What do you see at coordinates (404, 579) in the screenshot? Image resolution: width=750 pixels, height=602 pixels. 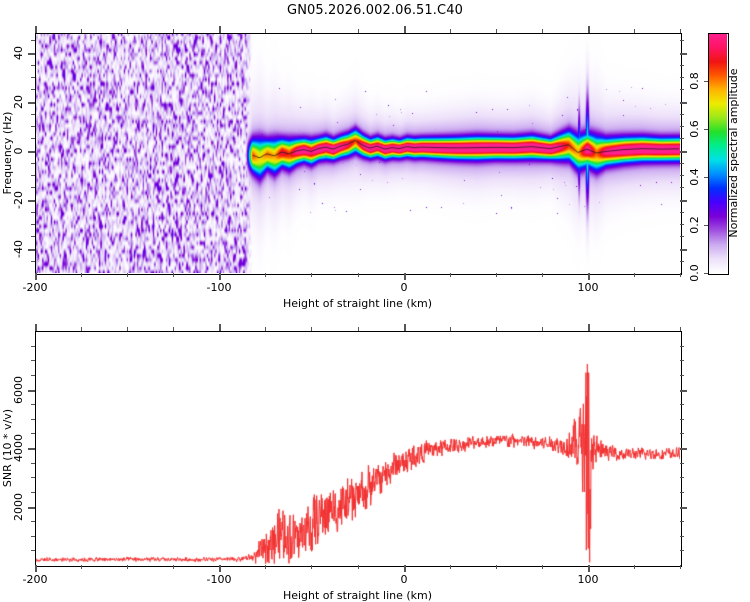 I see `snr-xticklabel: 0` at bounding box center [404, 579].